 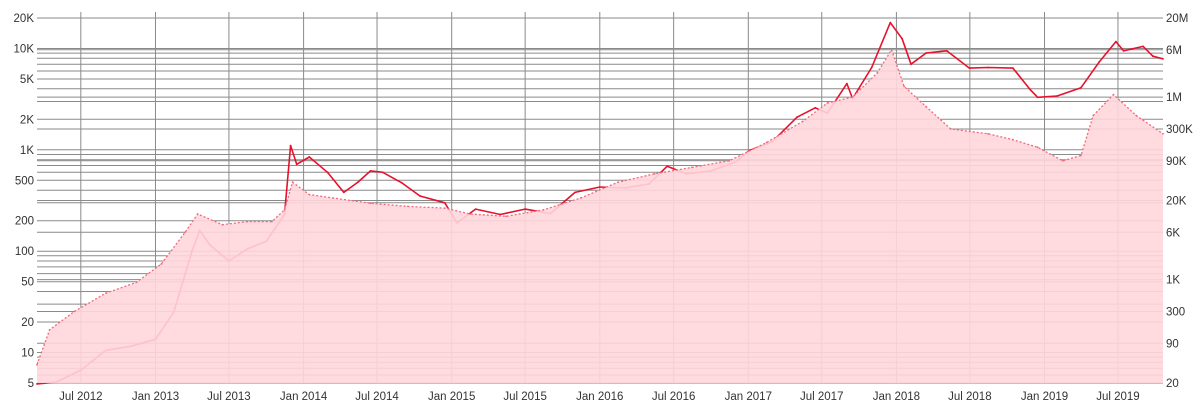 What do you see at coordinates (673, 397) in the screenshot?
I see `x-tick-label: Jul 2016` at bounding box center [673, 397].